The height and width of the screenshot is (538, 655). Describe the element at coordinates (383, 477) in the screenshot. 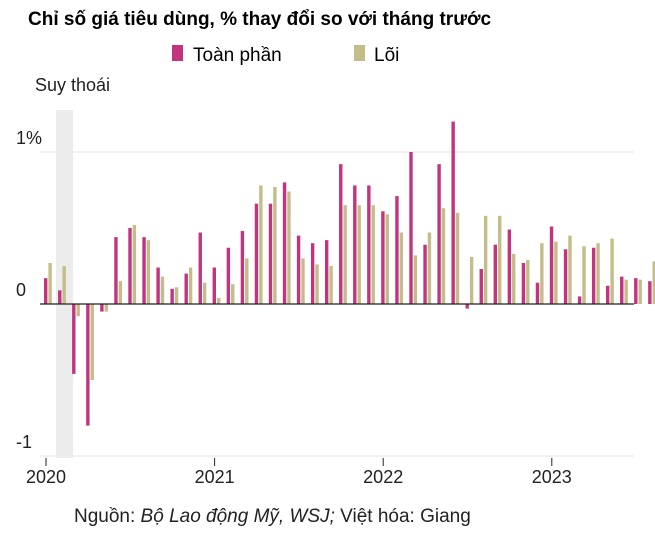

I see `x-tick-label: 2022` at that location.